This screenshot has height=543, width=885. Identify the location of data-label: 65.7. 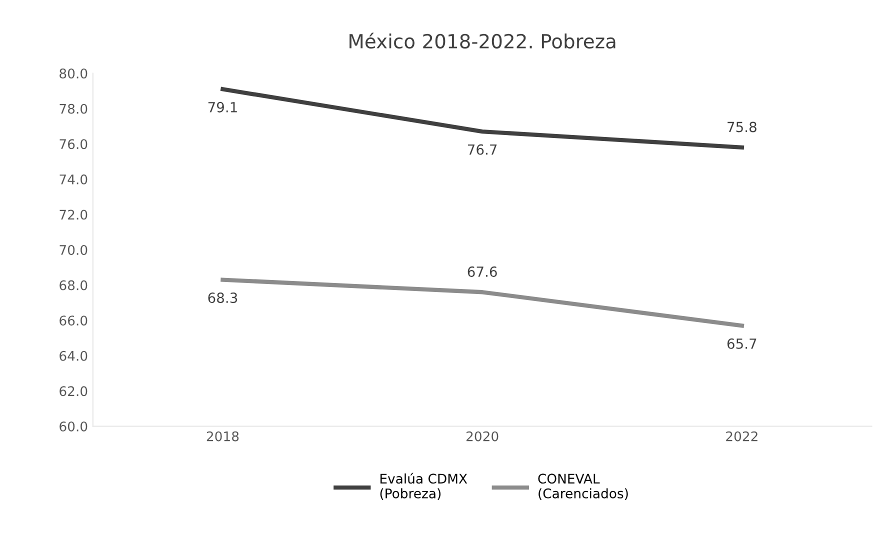
(741, 343).